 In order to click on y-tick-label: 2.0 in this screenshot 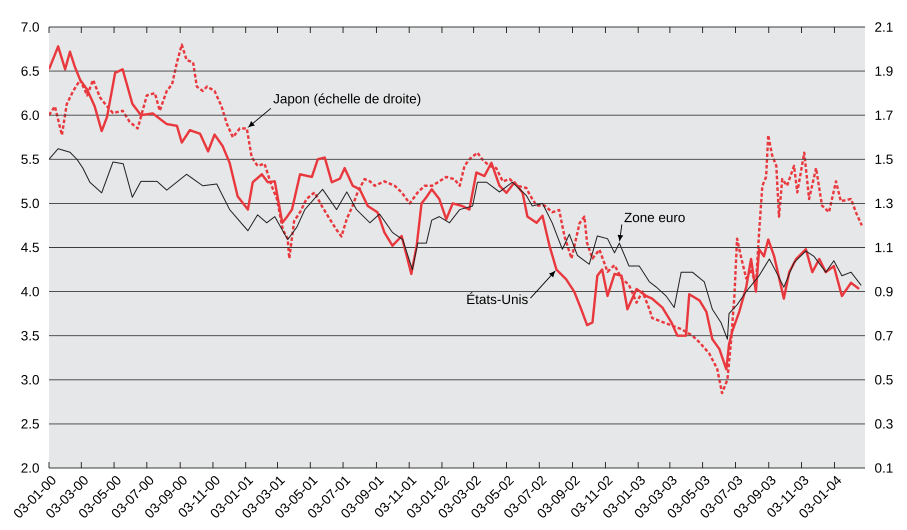, I will do `click(30, 468)`.